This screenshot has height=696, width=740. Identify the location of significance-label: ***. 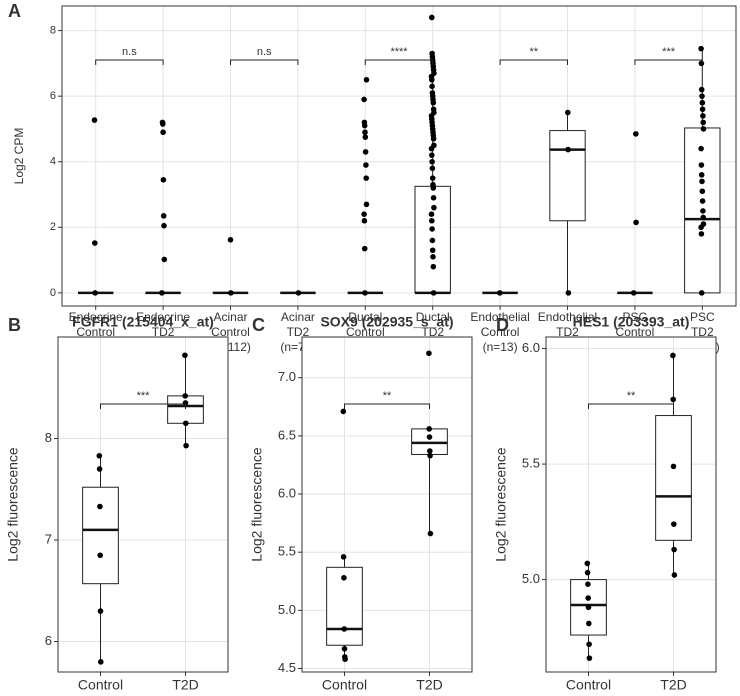
(144, 396).